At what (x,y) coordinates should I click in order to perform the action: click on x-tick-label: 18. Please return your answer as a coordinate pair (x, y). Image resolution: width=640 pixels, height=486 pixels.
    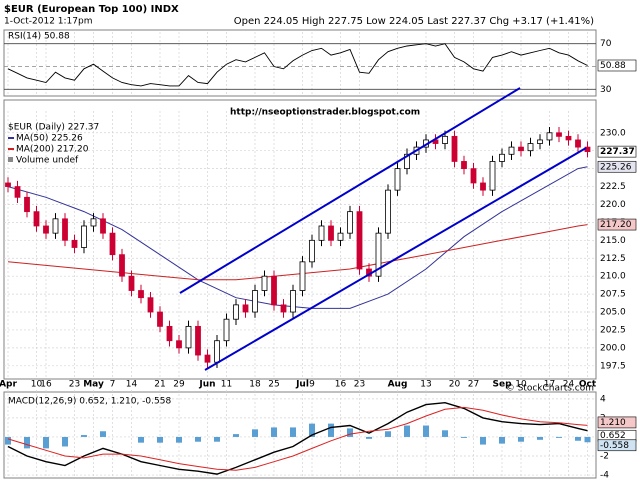
    Looking at the image, I should click on (255, 385).